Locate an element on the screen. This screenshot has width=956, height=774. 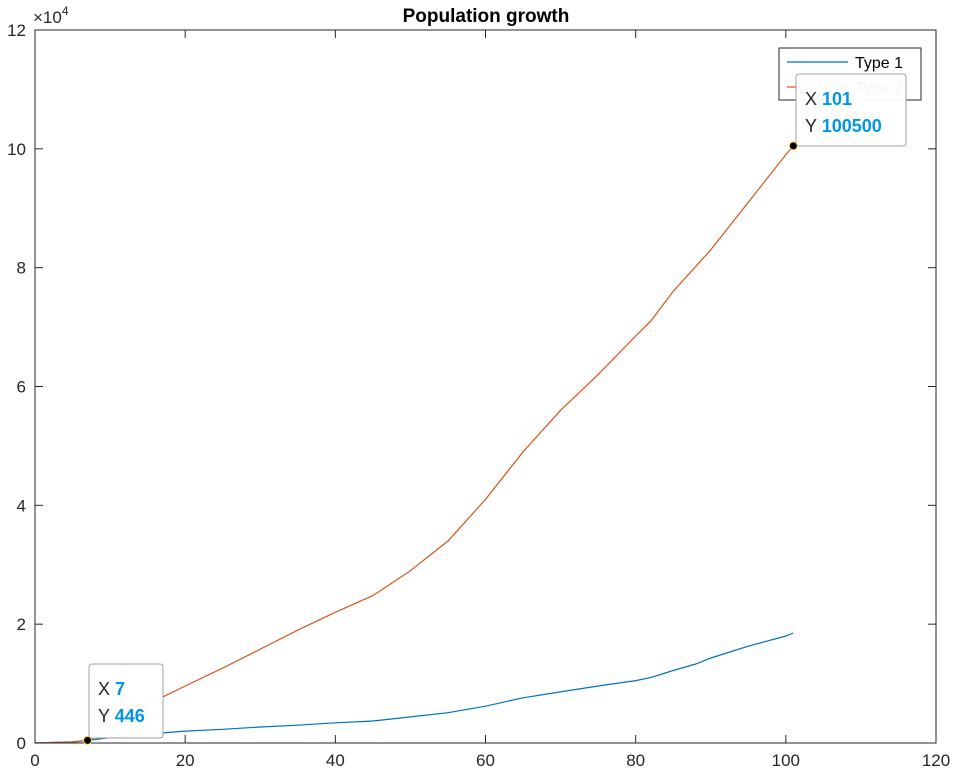
y-tick-label: 2 is located at coordinates (21, 624).